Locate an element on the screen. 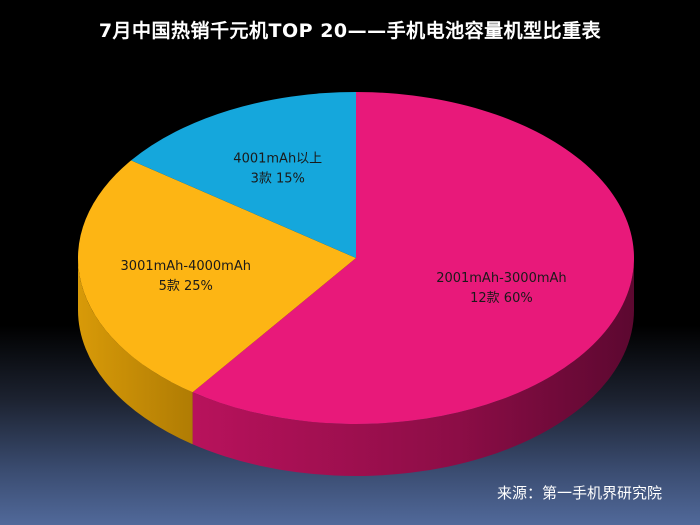 This screenshot has width=700, height=525. slice-value-label-1: 12款 60% is located at coordinates (501, 298).